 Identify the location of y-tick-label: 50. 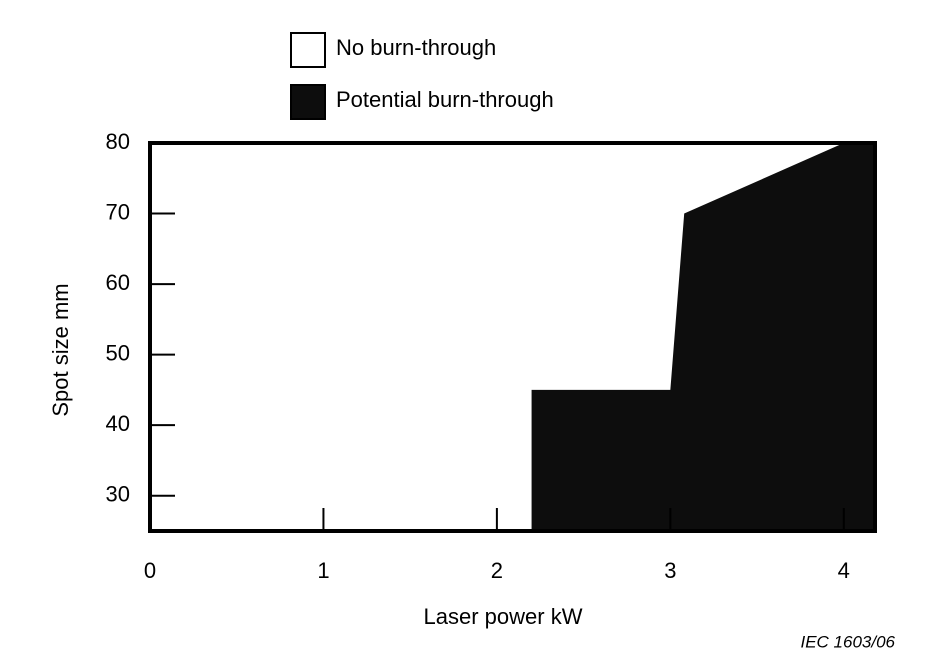
(118, 352).